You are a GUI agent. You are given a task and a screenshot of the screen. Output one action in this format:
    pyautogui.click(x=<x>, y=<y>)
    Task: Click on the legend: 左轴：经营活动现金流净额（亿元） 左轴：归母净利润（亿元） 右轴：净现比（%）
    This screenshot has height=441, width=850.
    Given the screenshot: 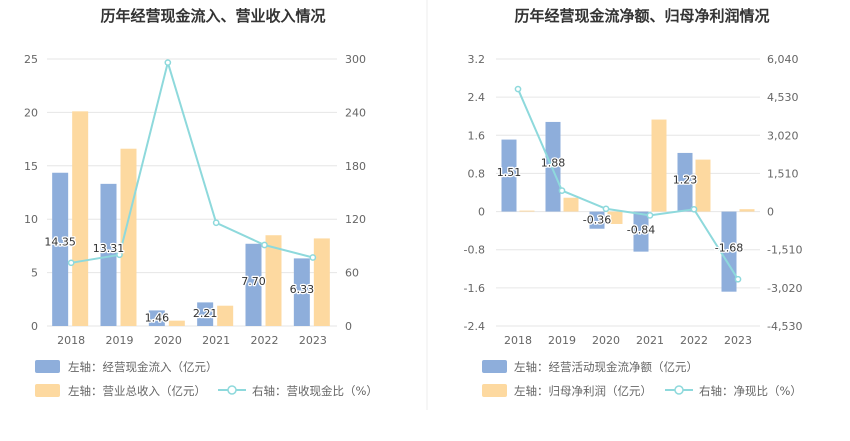 What is the action you would take?
    pyautogui.click(x=642, y=379)
    